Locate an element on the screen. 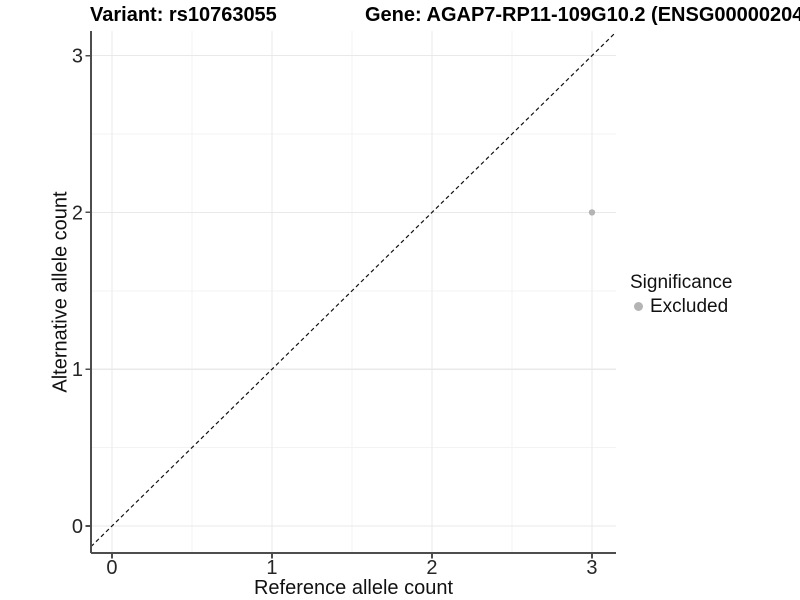 The width and height of the screenshot is (800, 600). scatter-points is located at coordinates (592, 212).